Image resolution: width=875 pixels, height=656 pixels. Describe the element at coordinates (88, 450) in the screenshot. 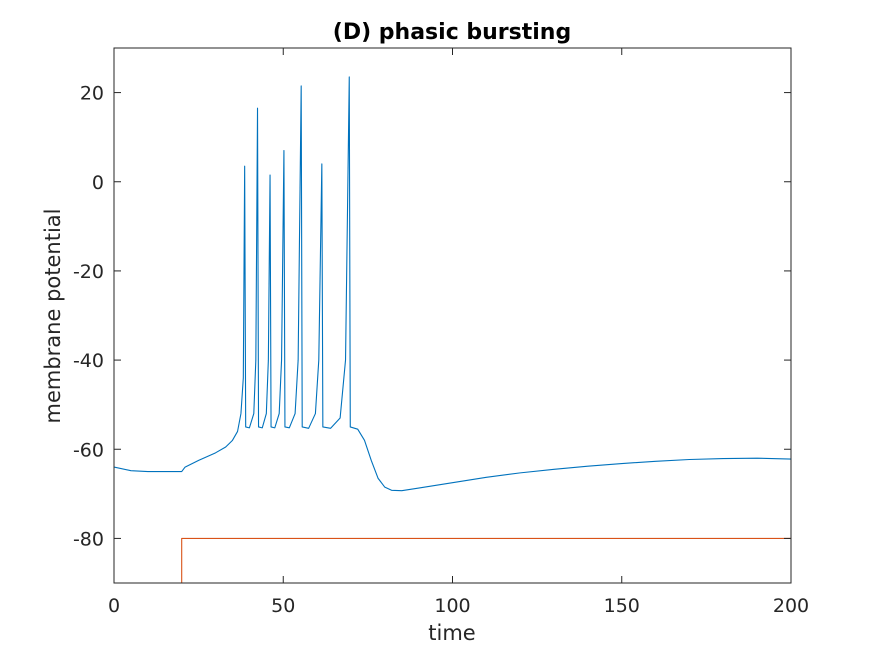

I see `y-tick-label: -60` at that location.